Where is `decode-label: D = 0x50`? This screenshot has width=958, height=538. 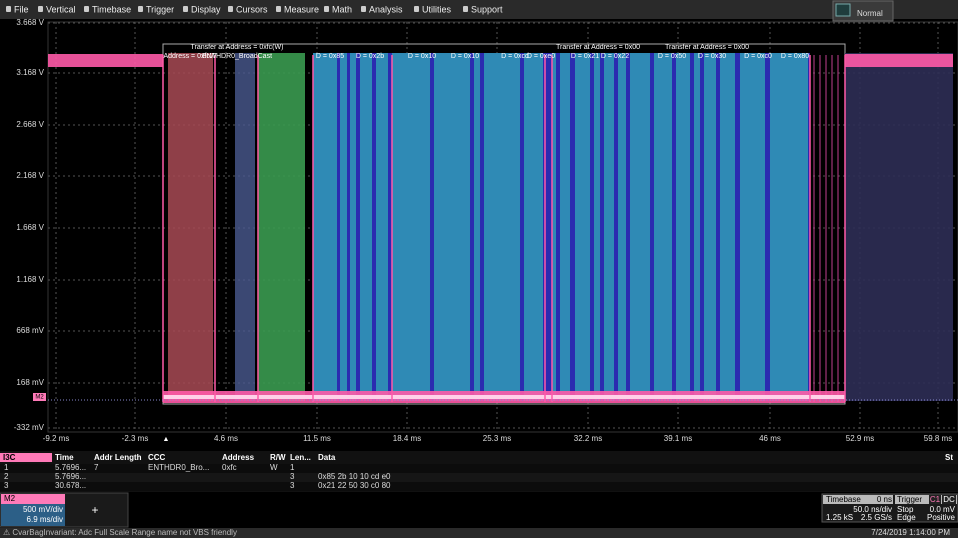 decode-label: D = 0x50 is located at coordinates (672, 56).